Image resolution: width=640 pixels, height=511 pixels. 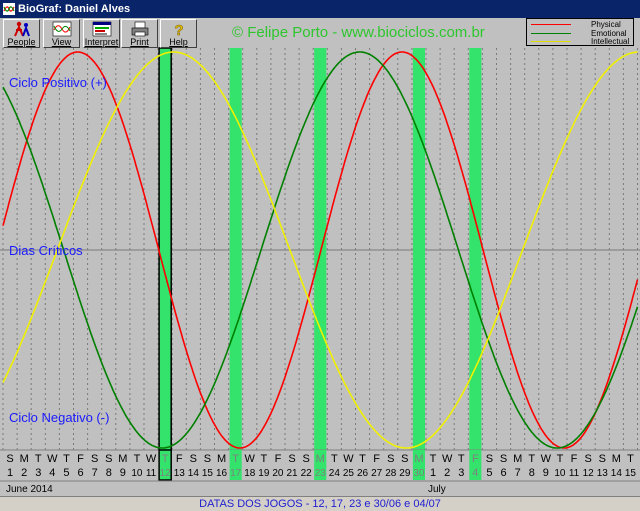 What do you see at coordinates (178, 42) in the screenshot?
I see `help-label: Help` at bounding box center [178, 42].